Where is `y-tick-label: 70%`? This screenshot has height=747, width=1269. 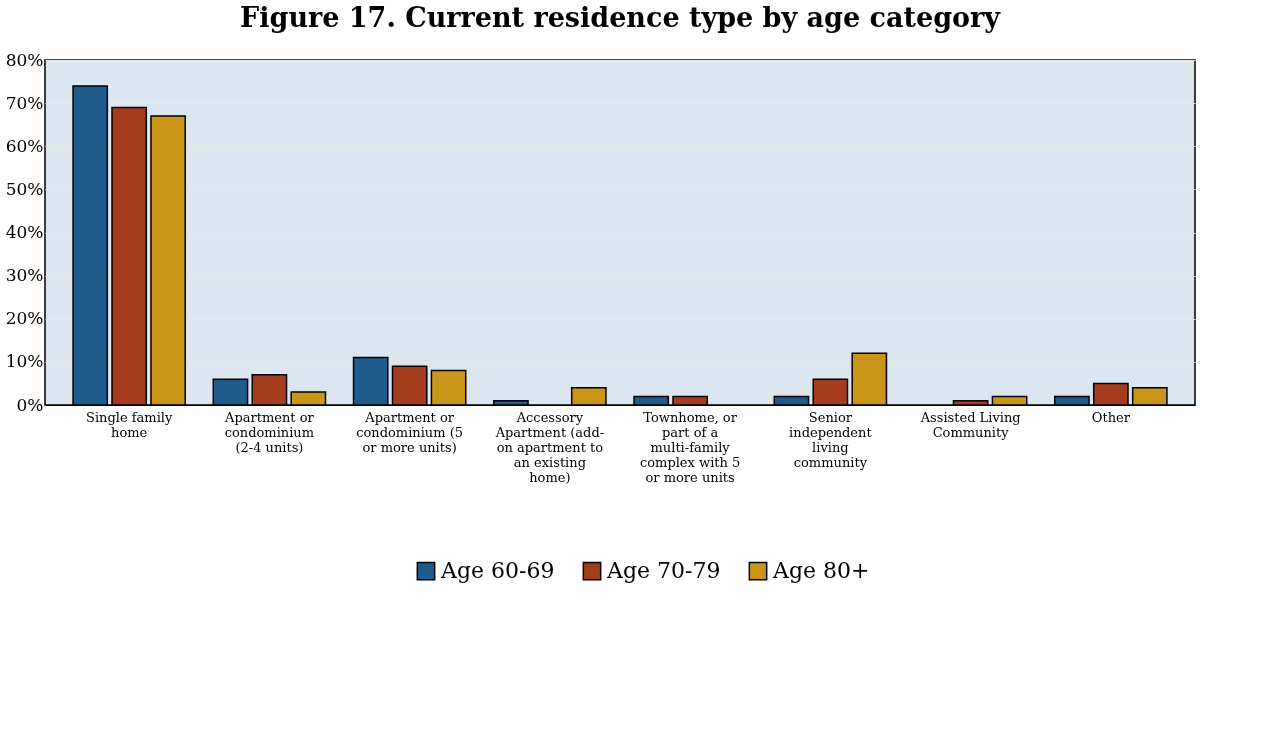
y-tick-label: 70% is located at coordinates (24, 102).